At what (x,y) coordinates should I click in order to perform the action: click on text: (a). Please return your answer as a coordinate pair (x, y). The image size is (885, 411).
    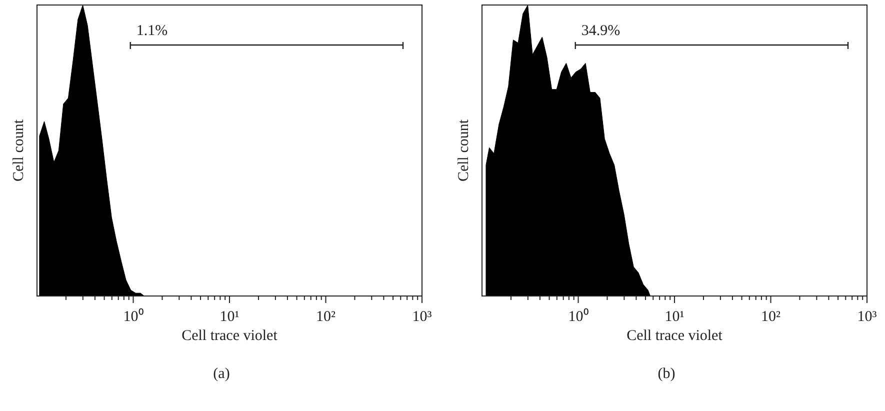
    Looking at the image, I should click on (221, 374).